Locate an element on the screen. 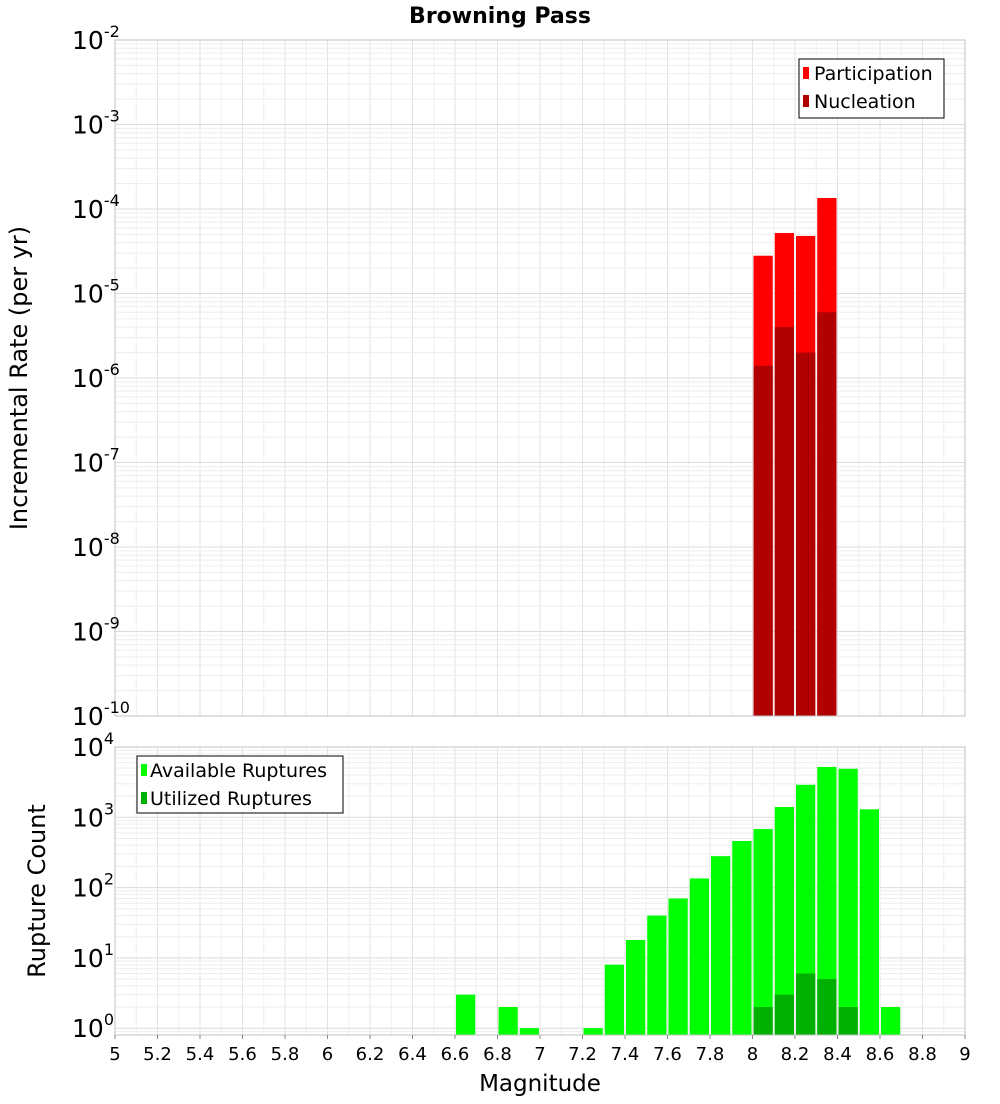 The width and height of the screenshot is (1000, 1104). x-axis-label: Magnitude is located at coordinates (540, 1084).